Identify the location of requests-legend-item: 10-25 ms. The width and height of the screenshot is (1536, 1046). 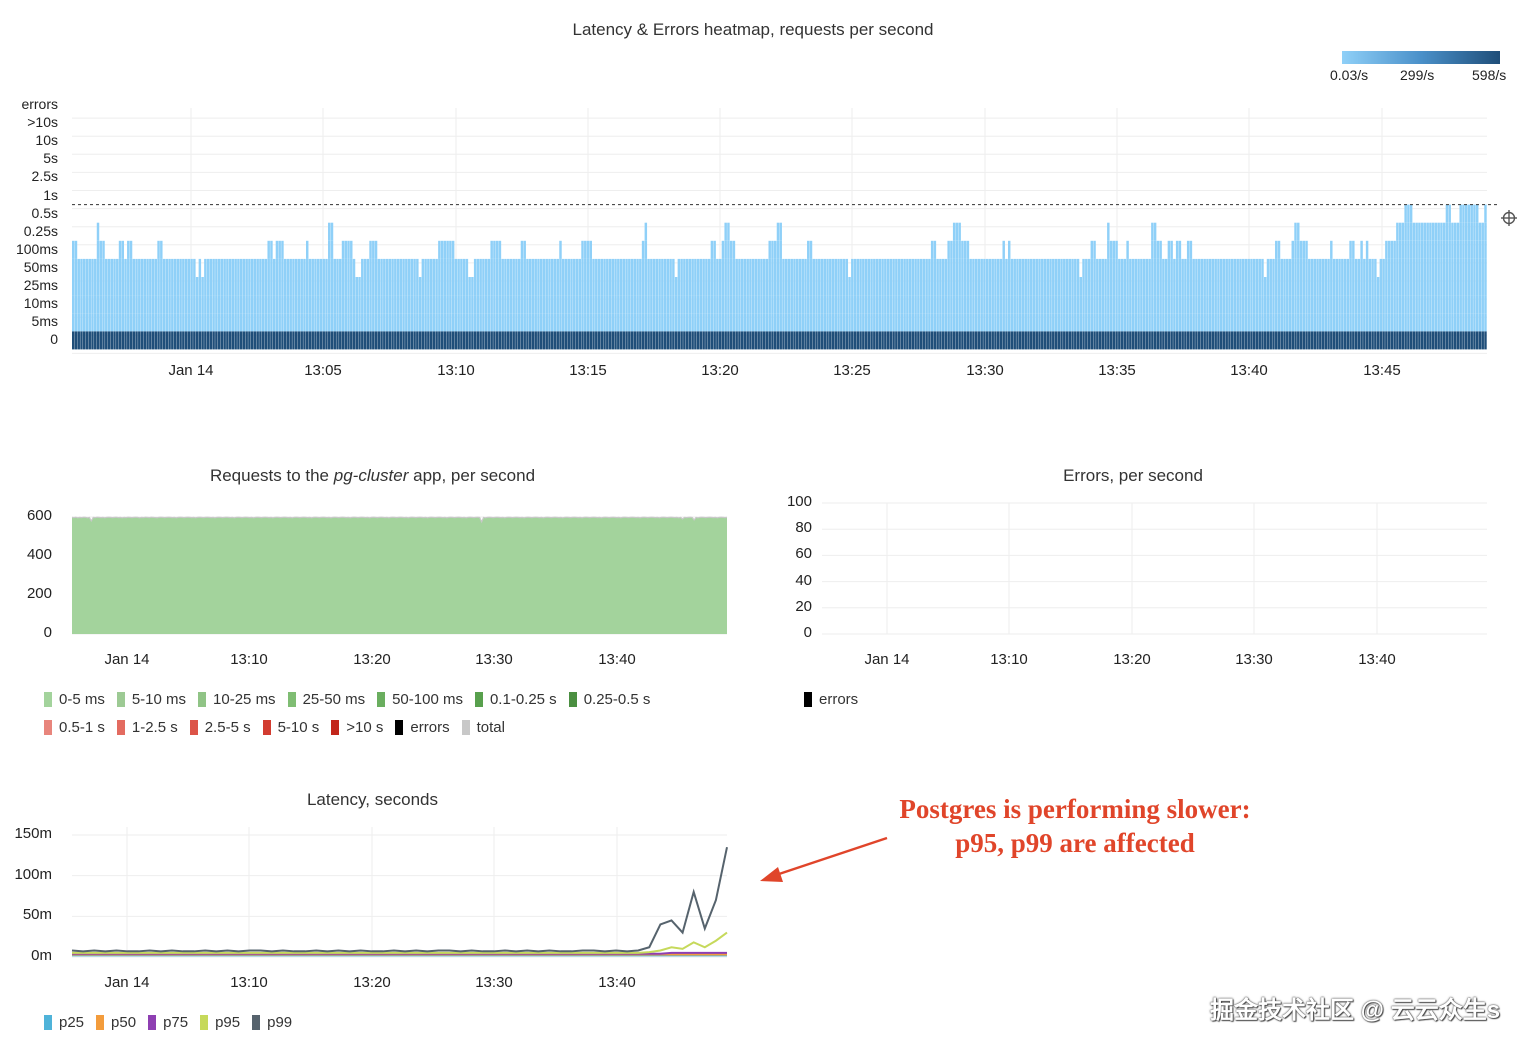
(237, 699).